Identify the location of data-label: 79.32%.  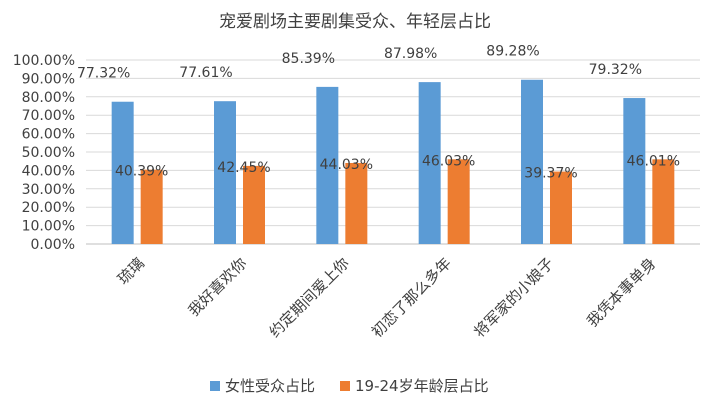
(615, 70).